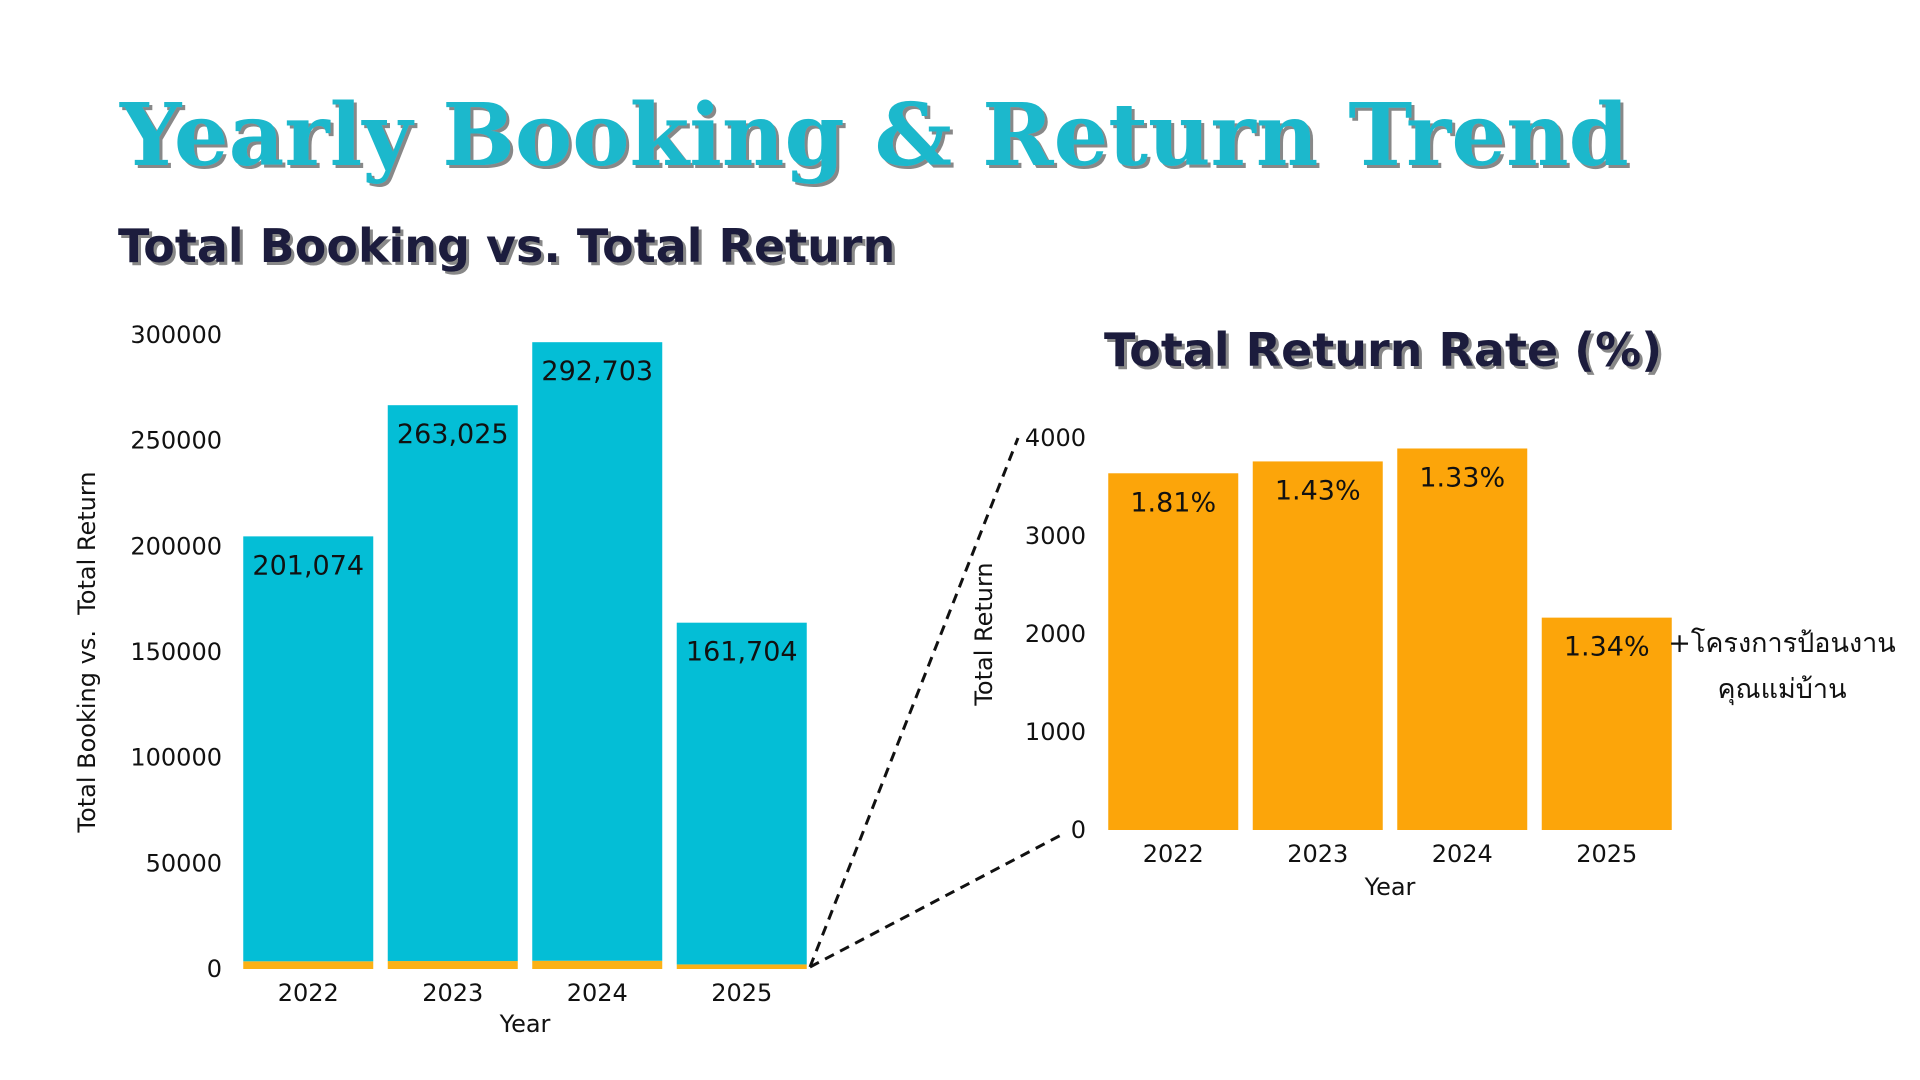 The width and height of the screenshot is (1920, 1080). Describe the element at coordinates (176, 546) in the screenshot. I see `y-tick-label: 200000` at that location.